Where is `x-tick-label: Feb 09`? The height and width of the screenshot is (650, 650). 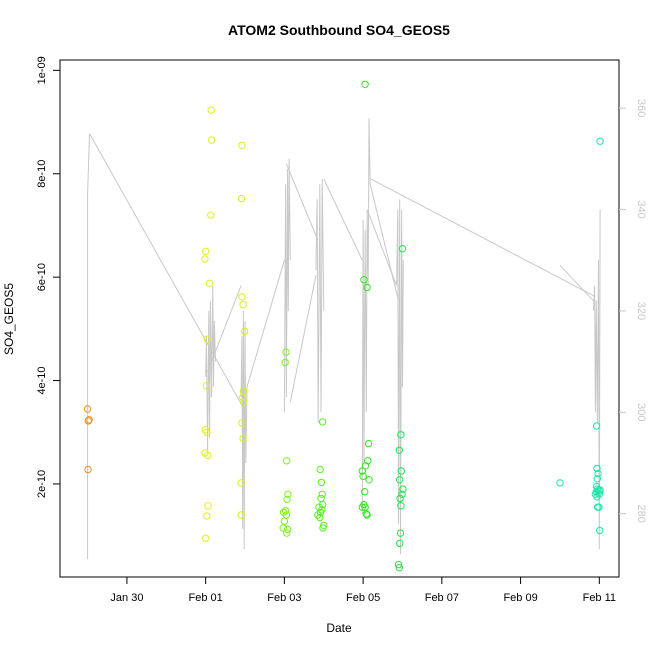
x-tick-label: Feb 09 is located at coordinates (520, 598).